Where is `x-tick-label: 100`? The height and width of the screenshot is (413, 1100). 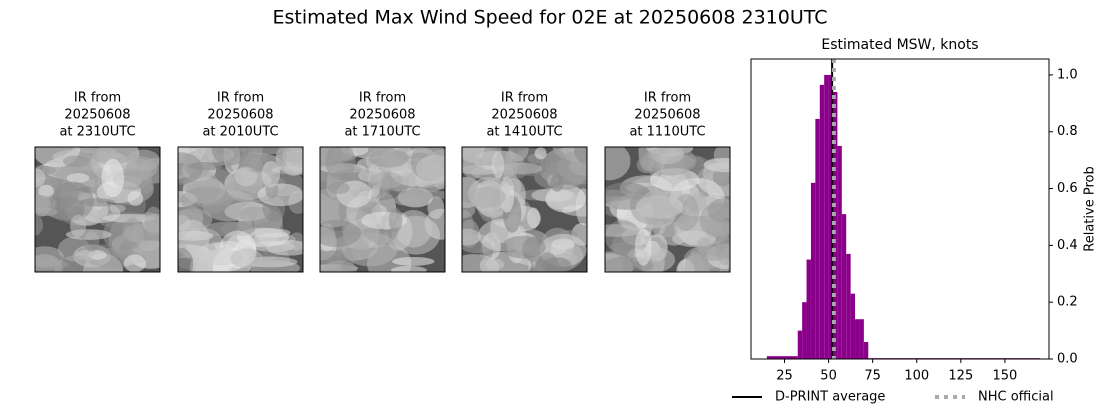 x-tick-label: 100 is located at coordinates (916, 376).